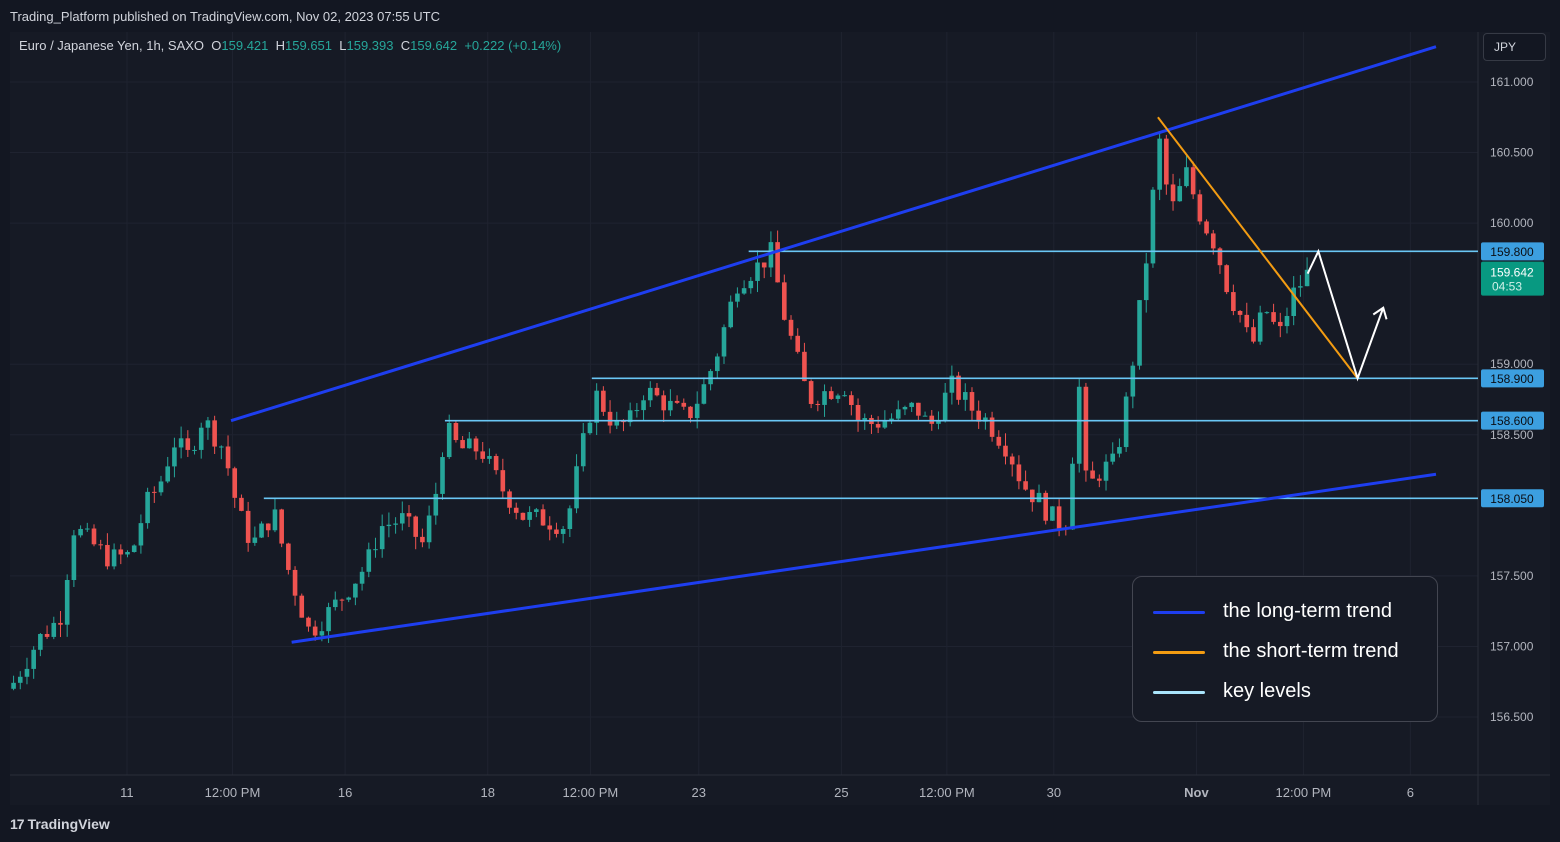 This screenshot has width=1560, height=842. What do you see at coordinates (1512, 646) in the screenshot?
I see `y-tick-label: 157.000` at bounding box center [1512, 646].